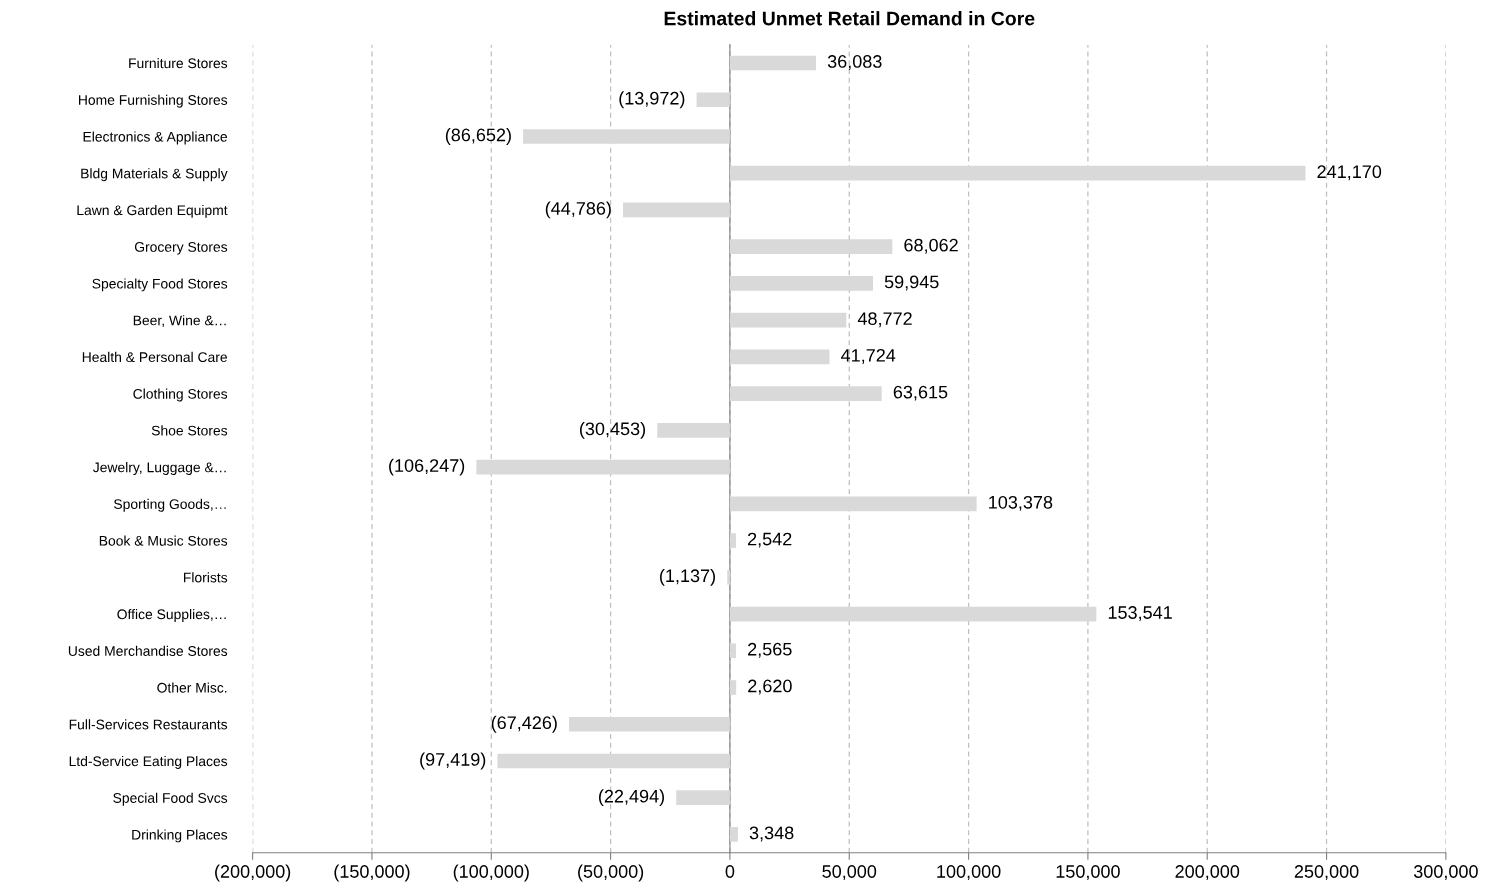 The image size is (1486, 893). I want to click on y-tick-label: Furniture Stores, so click(178, 63).